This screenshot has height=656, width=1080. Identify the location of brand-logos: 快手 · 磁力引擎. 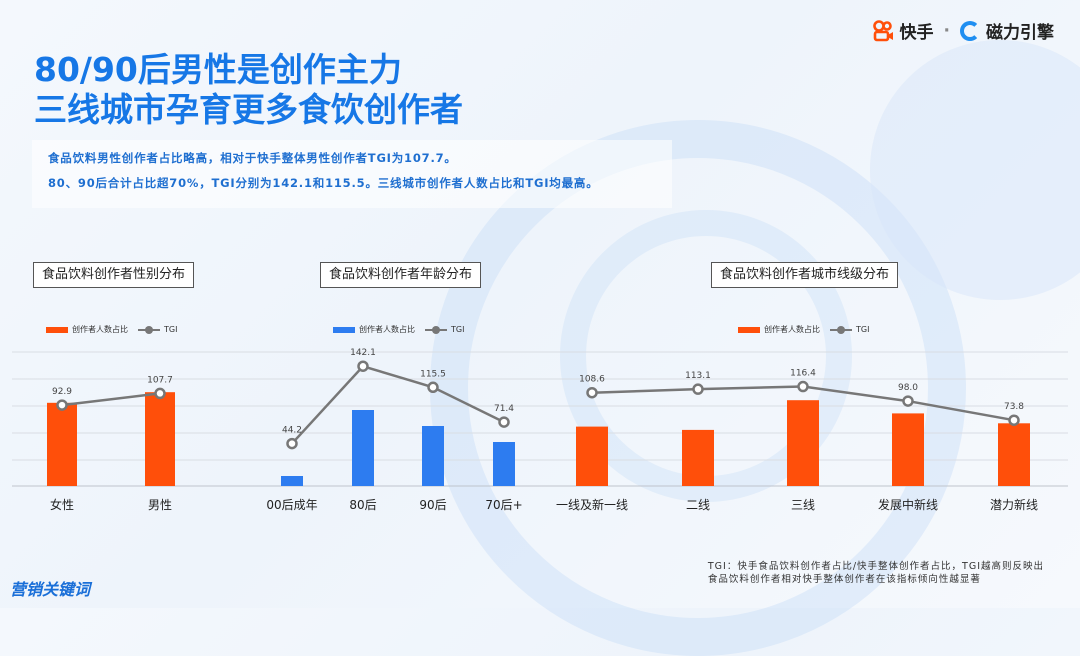
(963, 30).